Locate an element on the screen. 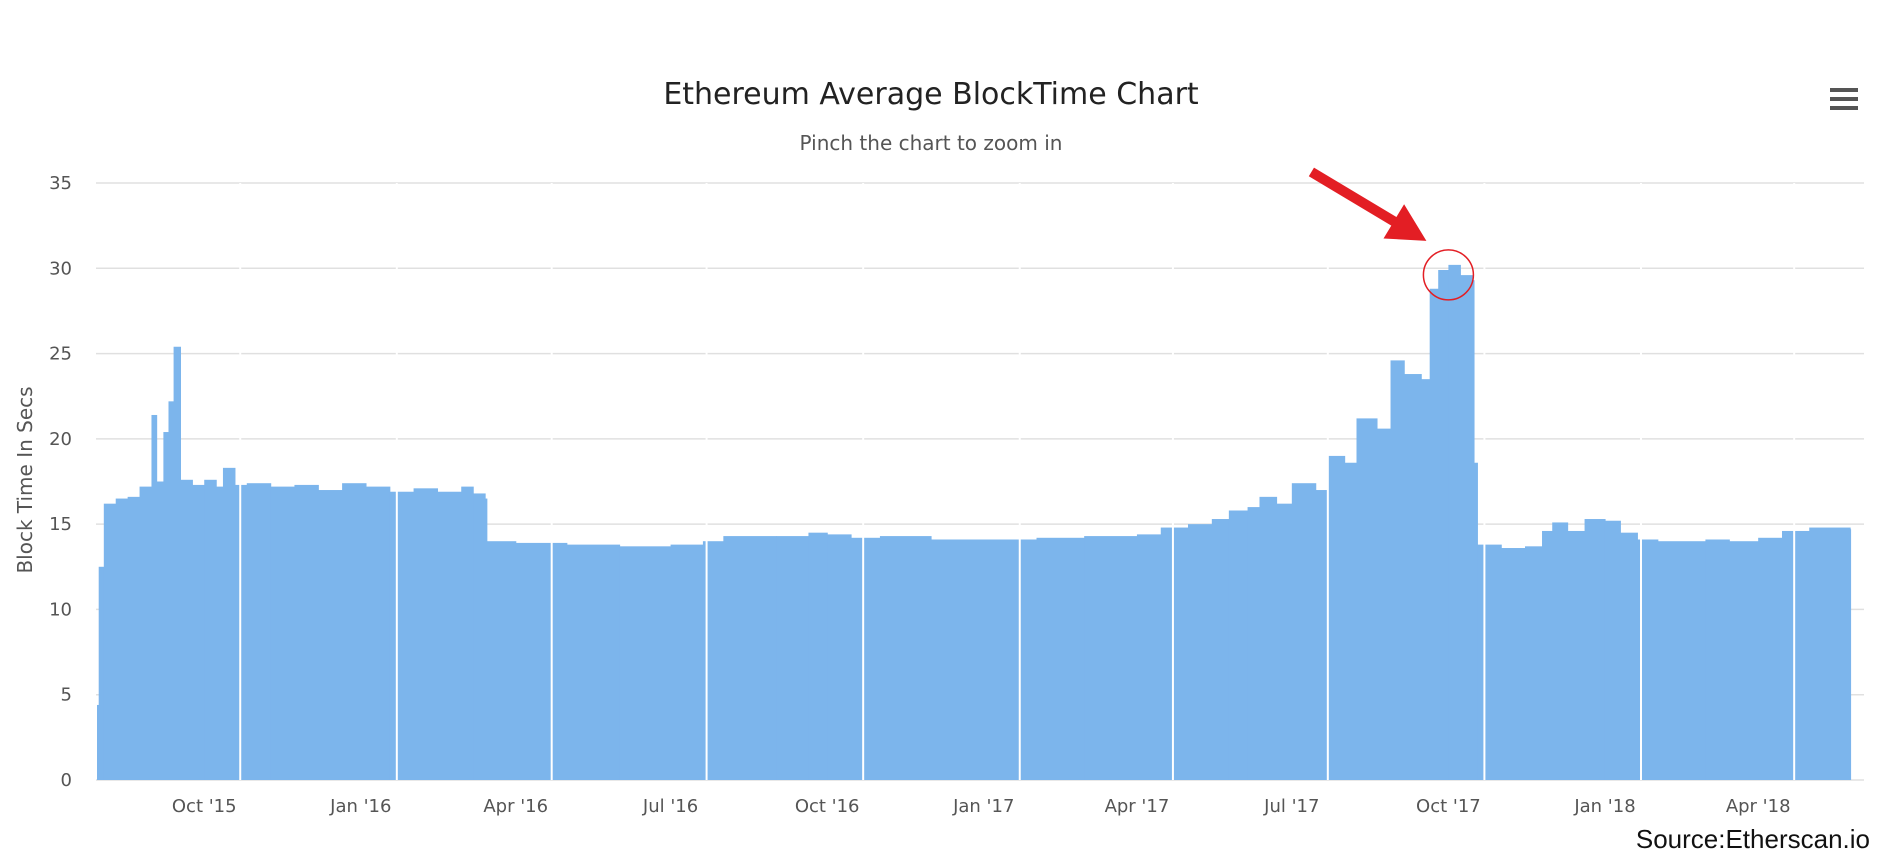  y-tick-label: 35 is located at coordinates (60, 183).